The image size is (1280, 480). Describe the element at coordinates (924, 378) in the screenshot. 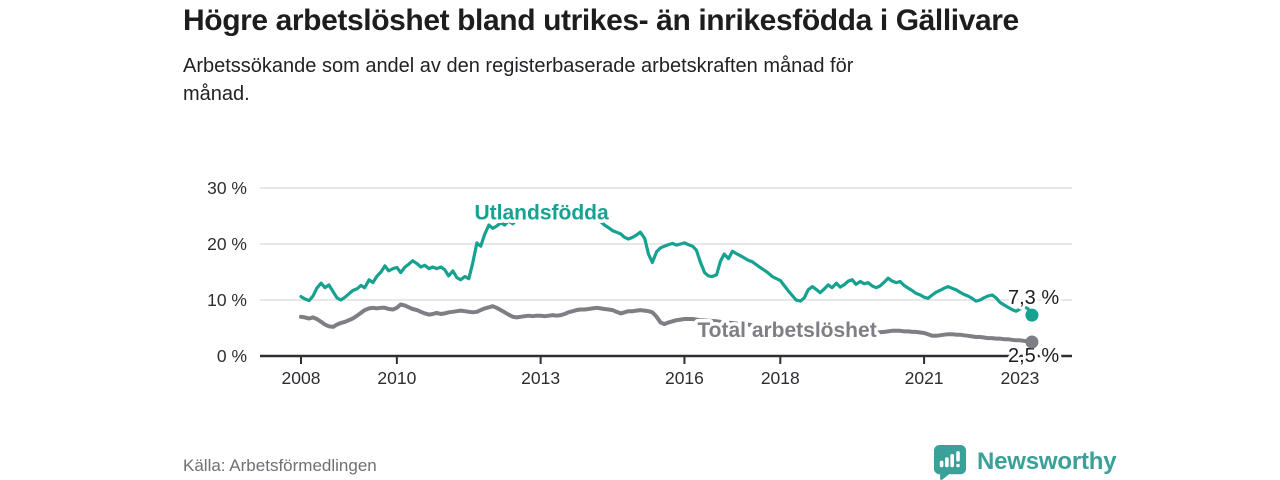

I see `x-axis-tick-label: 2021` at that location.